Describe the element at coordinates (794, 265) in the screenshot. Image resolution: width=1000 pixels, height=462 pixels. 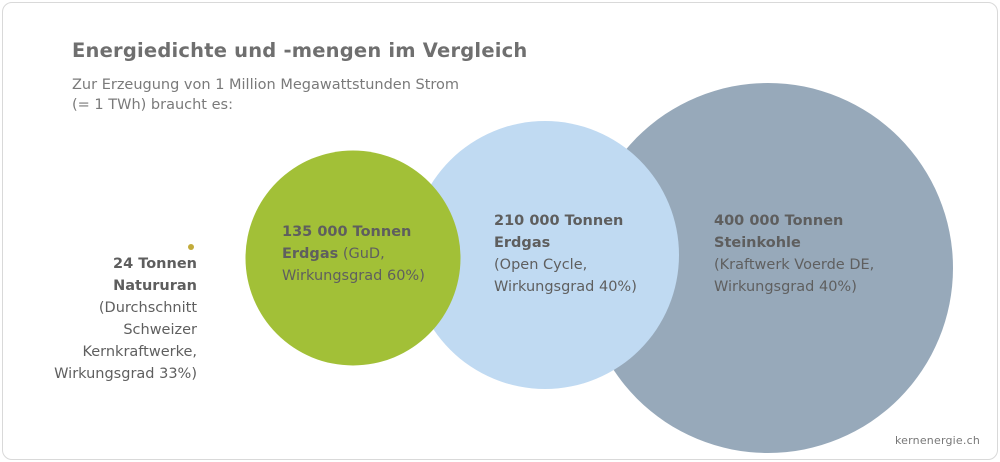
I see `steinkohle-note-1: (Kraftwerk Voerde DE,` at that location.